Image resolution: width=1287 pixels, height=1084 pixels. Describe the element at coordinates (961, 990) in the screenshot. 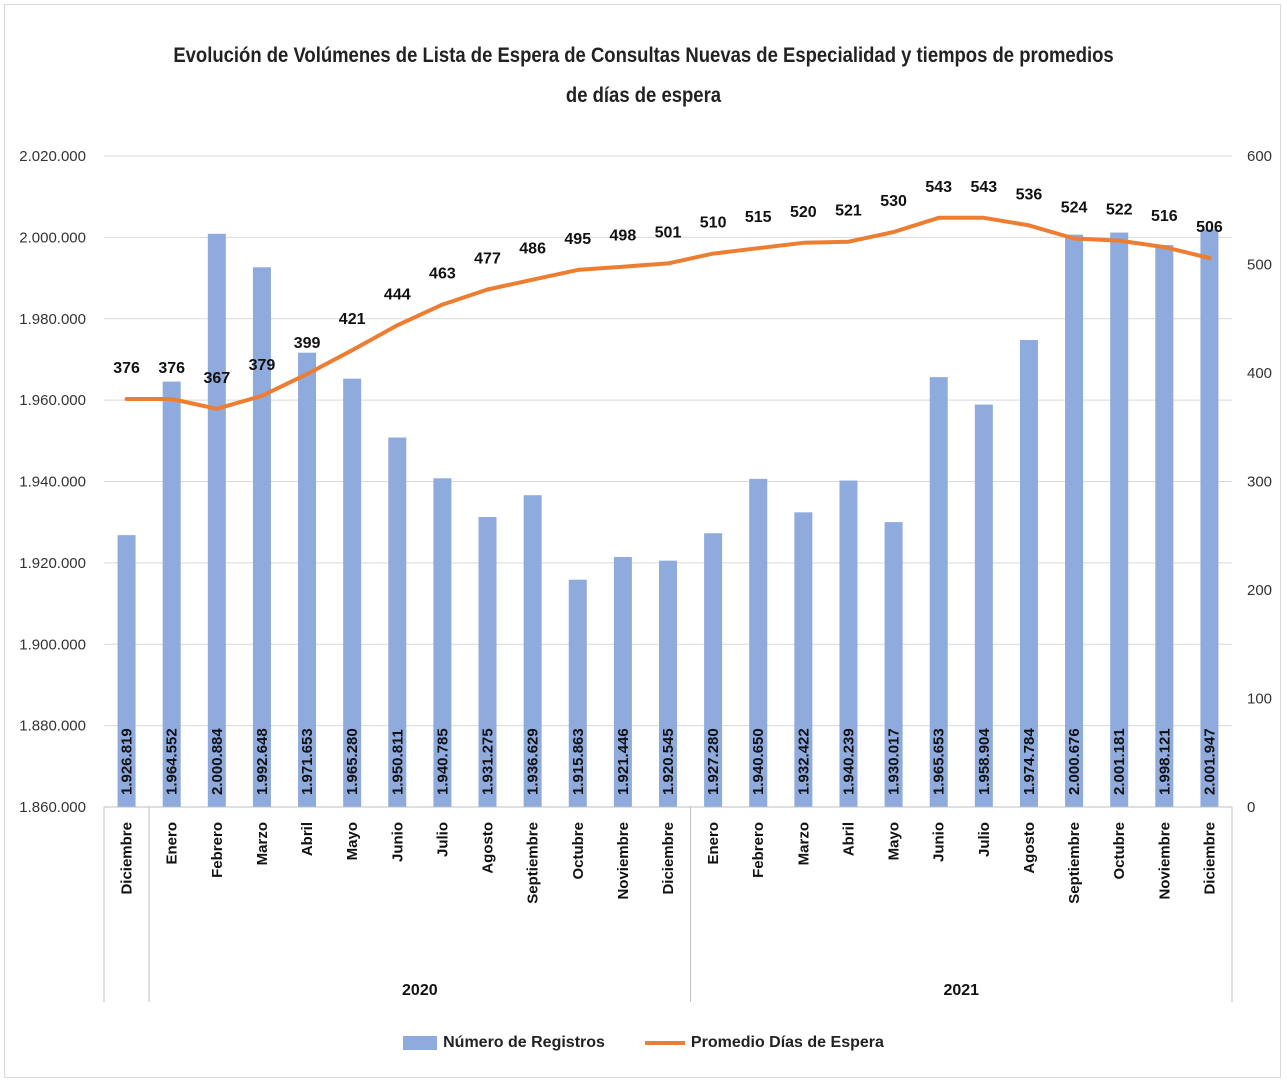

I see `x-group-label: 2021` at that location.